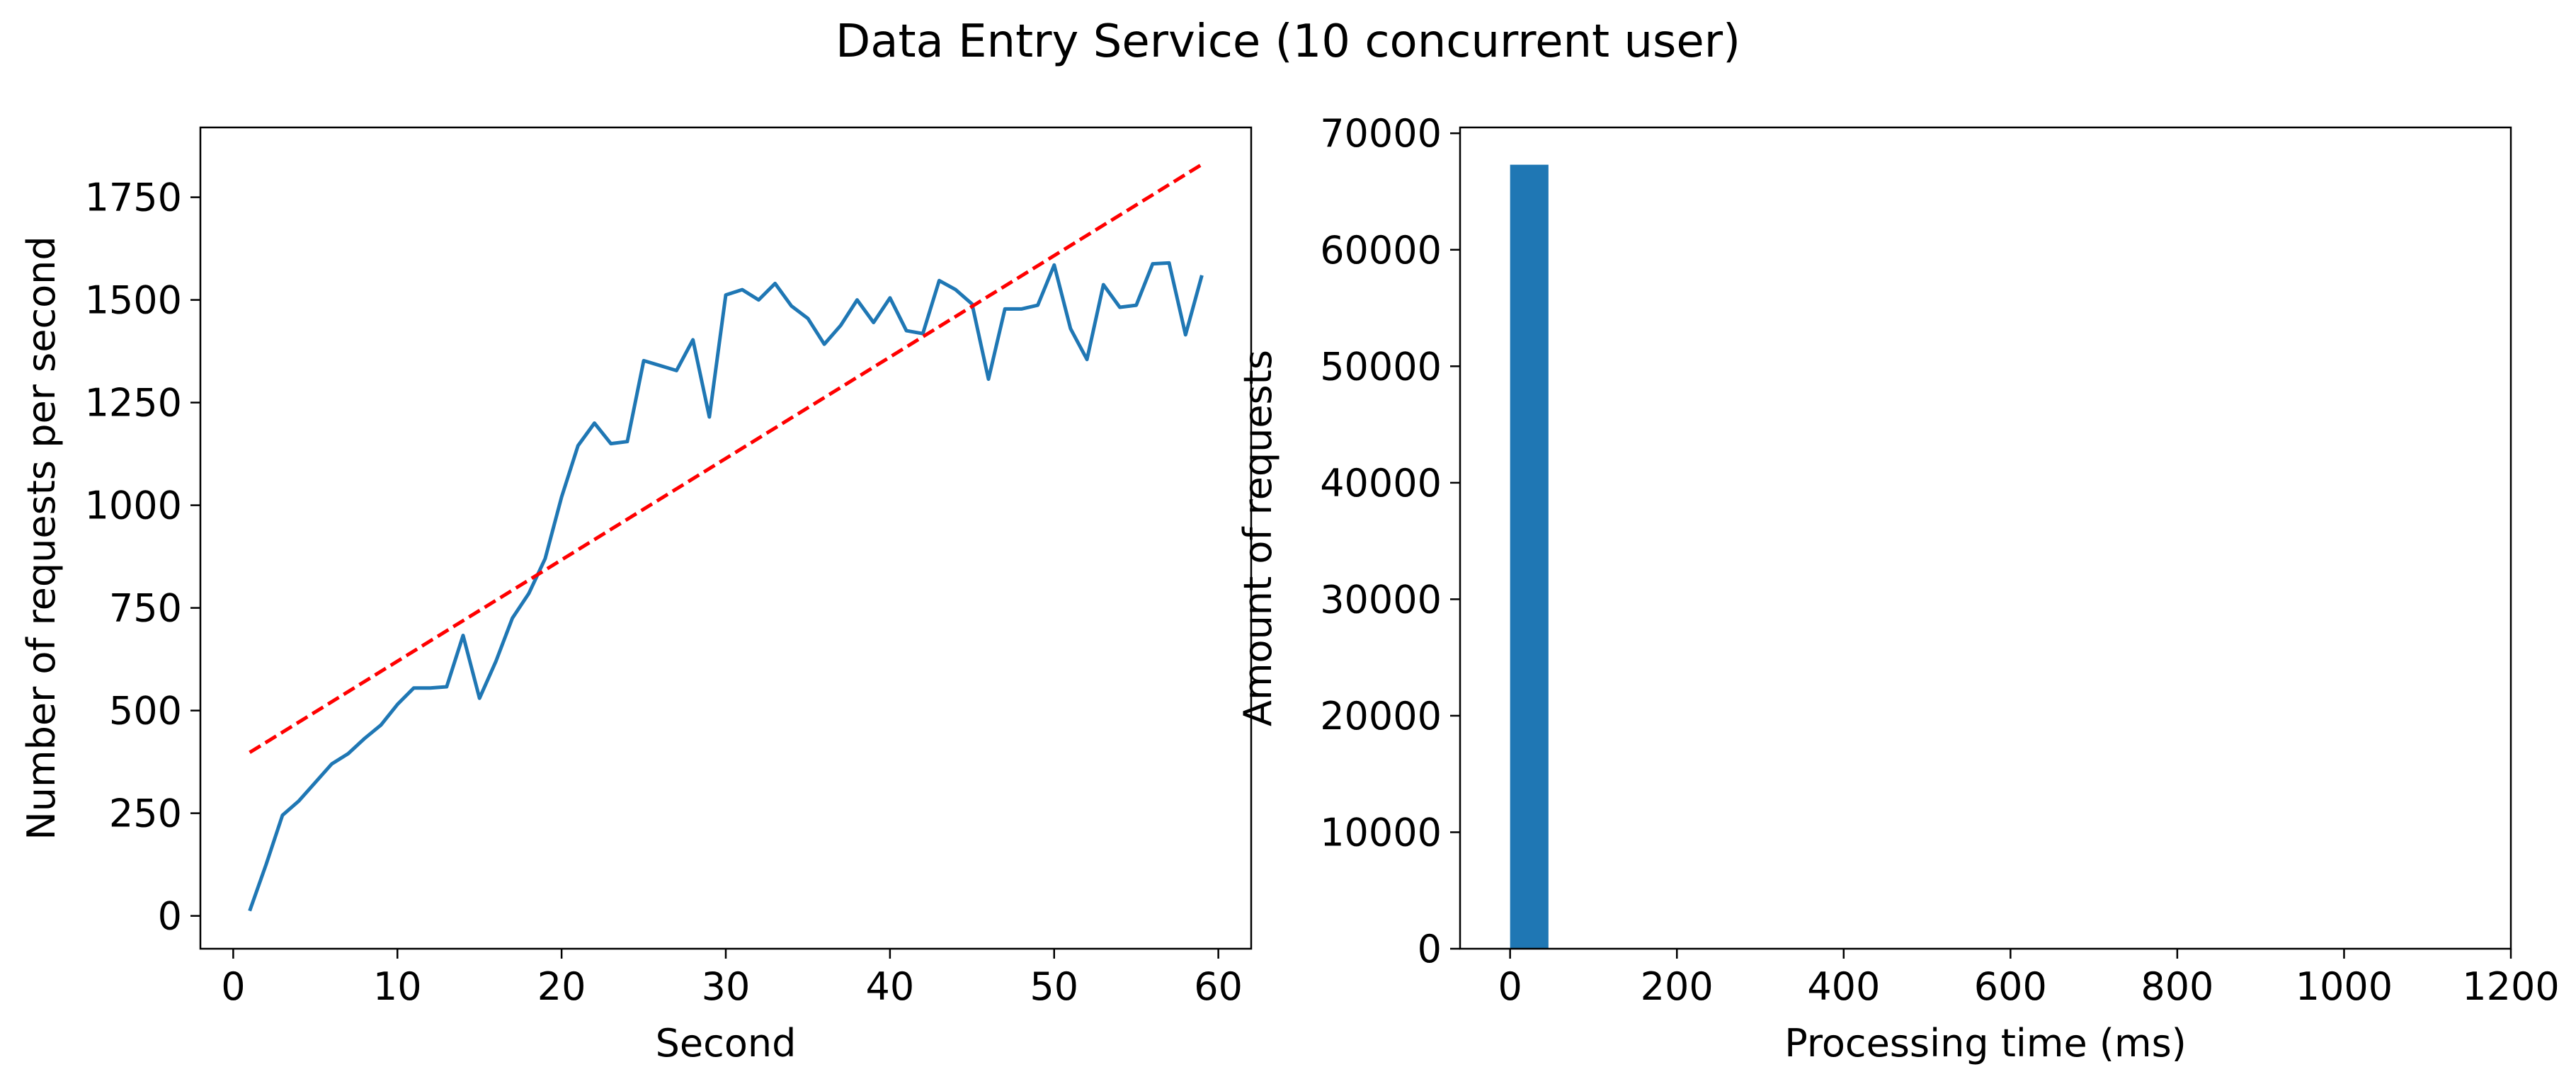  I want to click on right-x-tick-label: 1200, so click(2510, 987).